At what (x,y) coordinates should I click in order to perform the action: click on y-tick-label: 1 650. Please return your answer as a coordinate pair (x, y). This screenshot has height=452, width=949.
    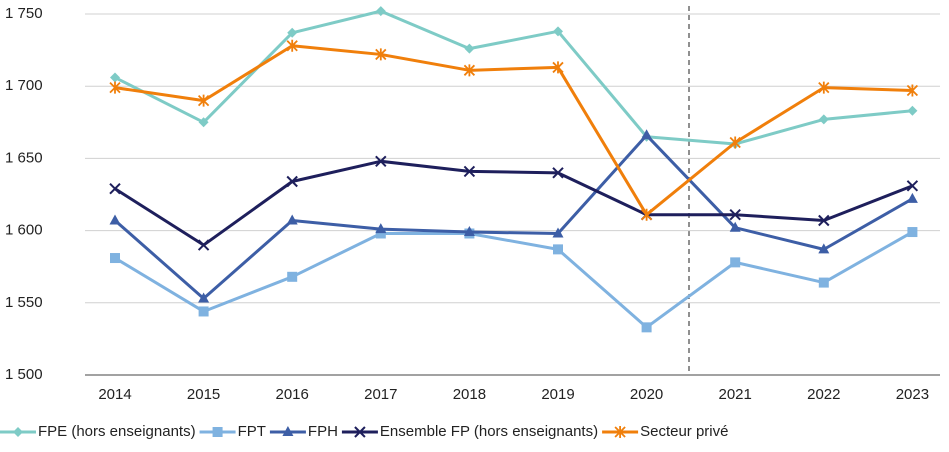
    Looking at the image, I should click on (24, 157).